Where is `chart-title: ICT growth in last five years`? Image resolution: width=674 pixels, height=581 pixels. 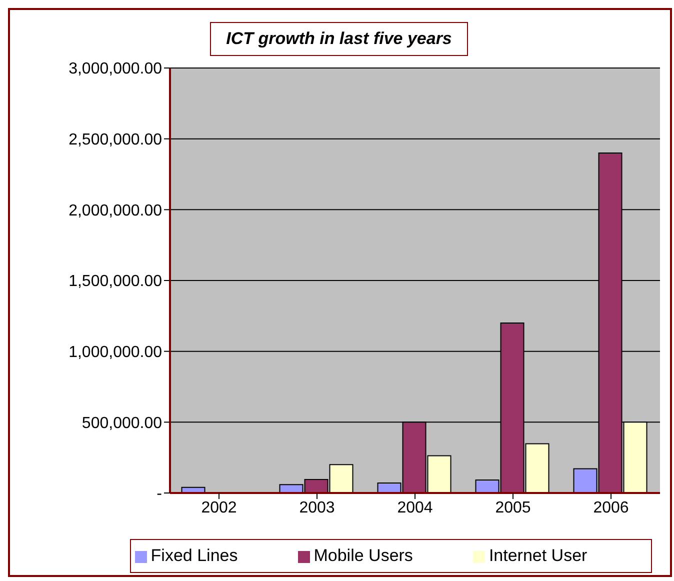
chart-title: ICT growth in last five years is located at coordinates (339, 39).